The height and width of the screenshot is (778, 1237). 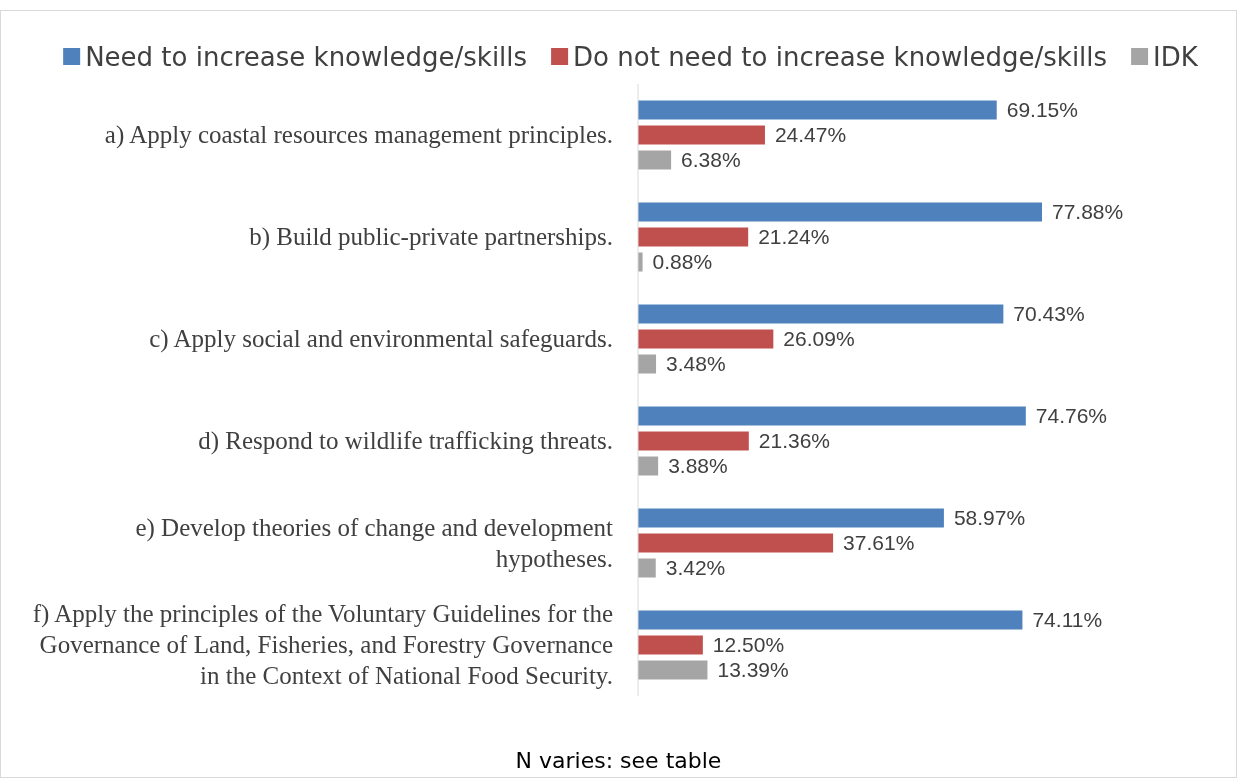 I want to click on y-tick-label: a) Apply coastal resources management principles., so click(x=358, y=135).